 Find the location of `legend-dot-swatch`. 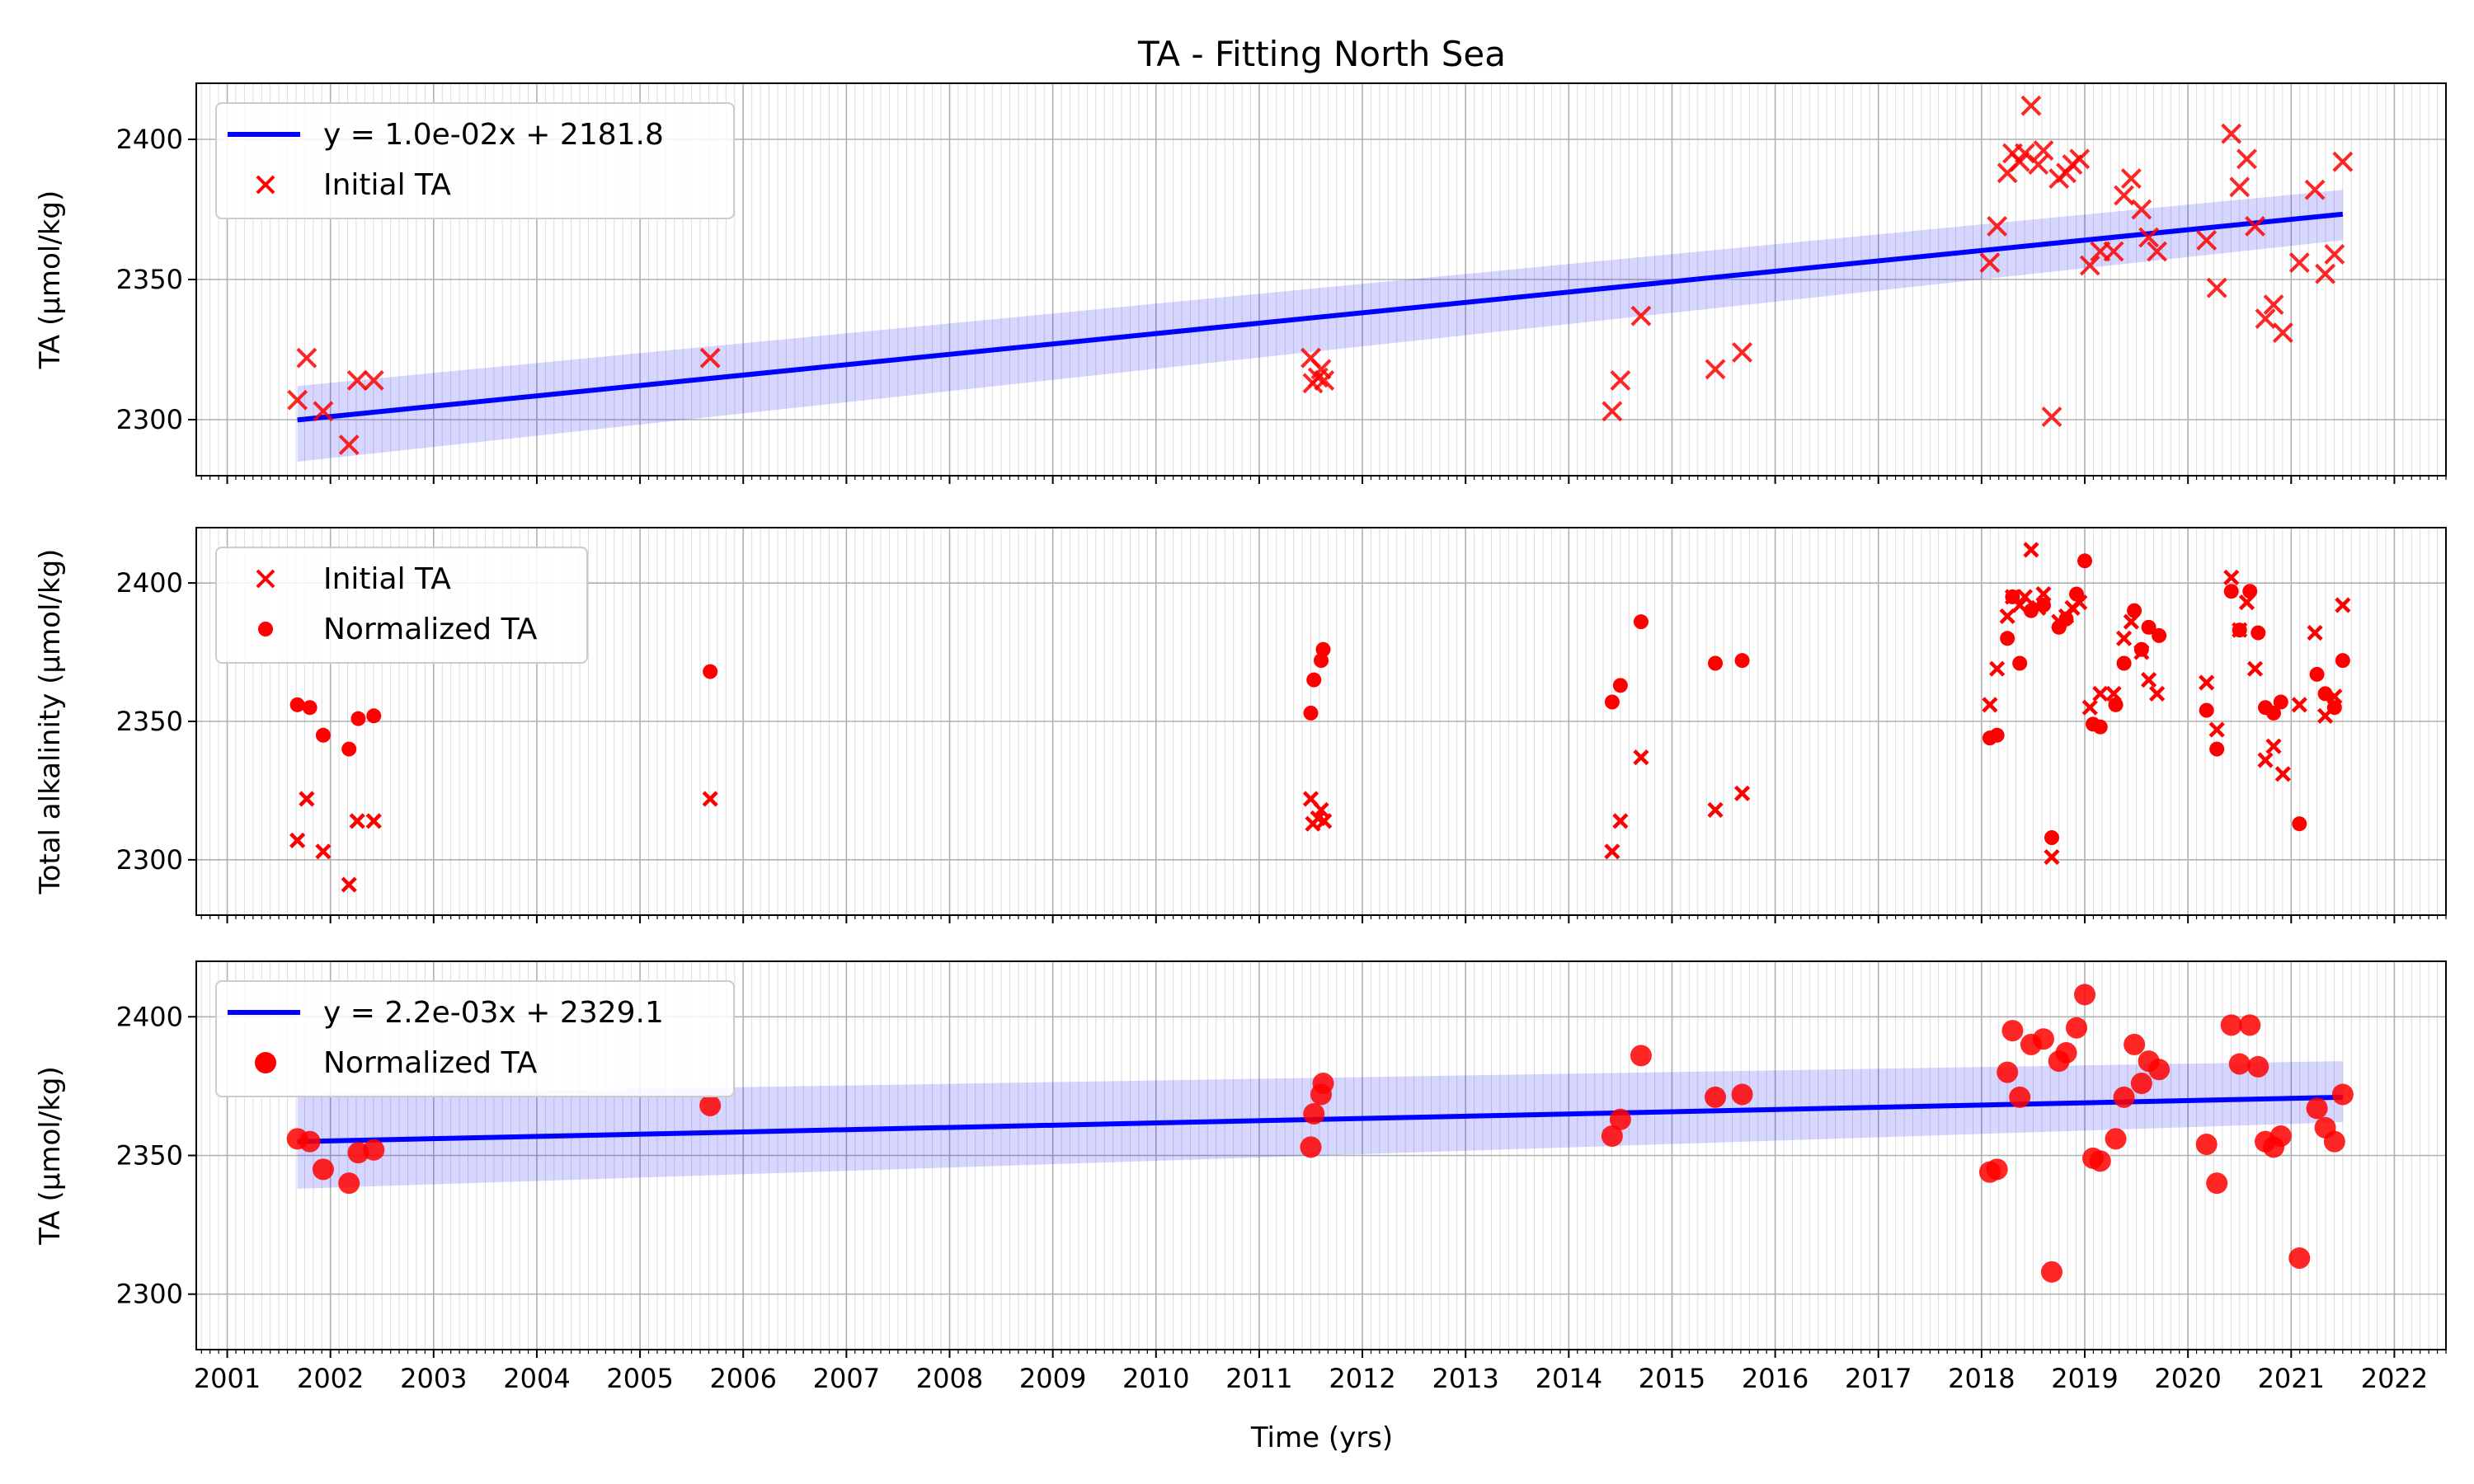

legend-dot-swatch is located at coordinates (265, 1062).